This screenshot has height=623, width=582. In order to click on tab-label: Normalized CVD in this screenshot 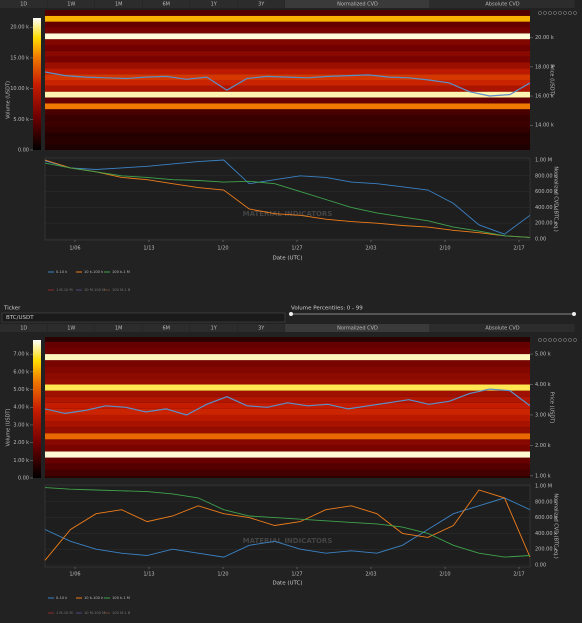, I will do `click(357, 329)`.